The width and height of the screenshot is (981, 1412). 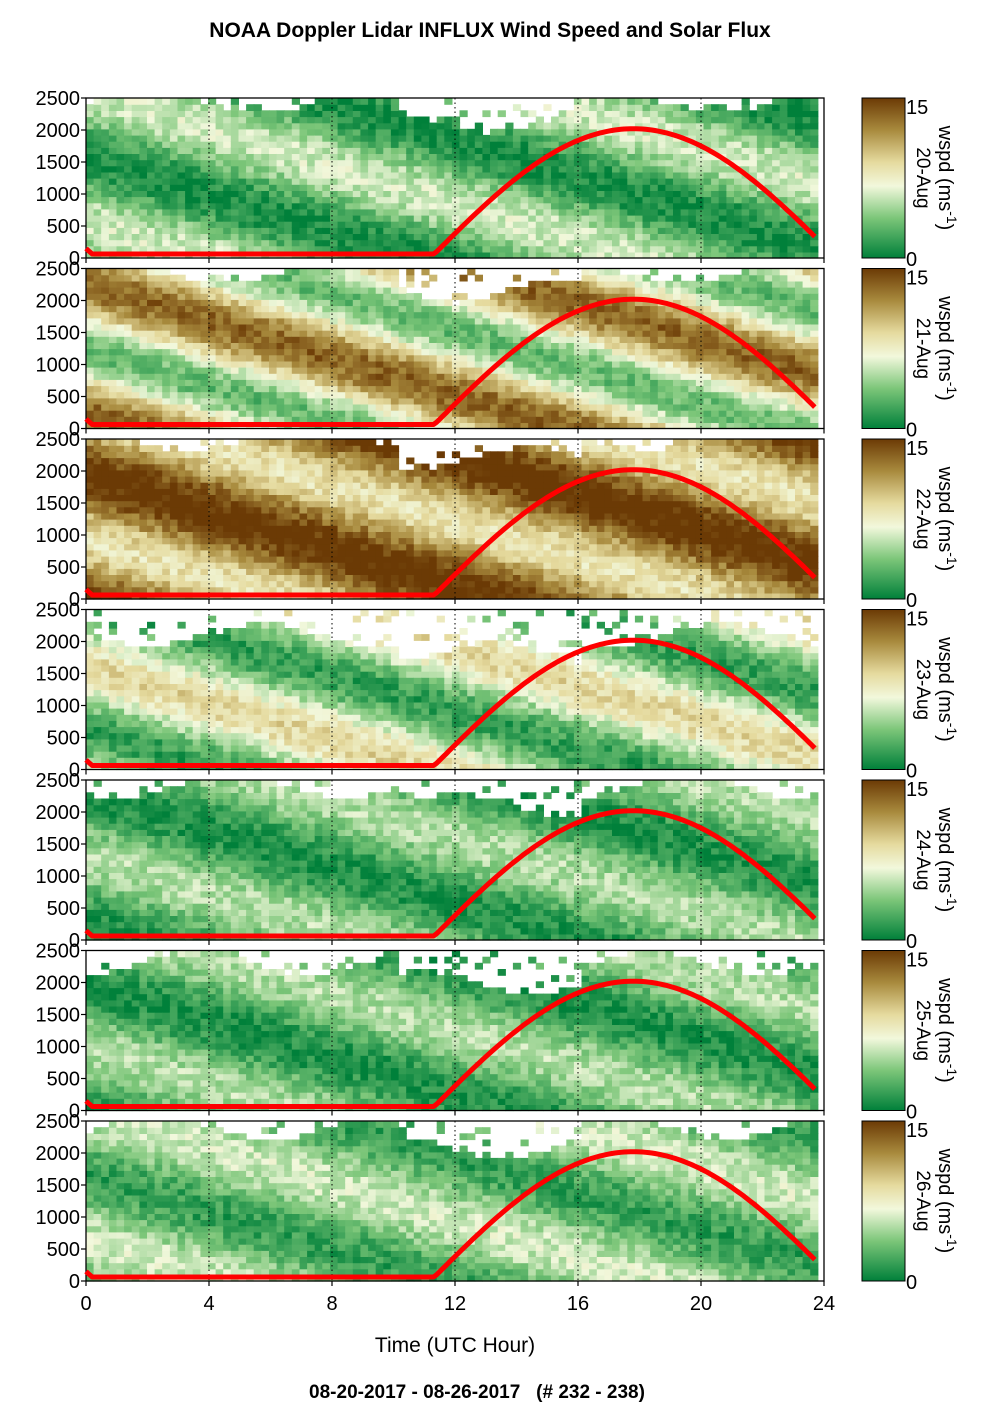 I want to click on y-tick-label-237-1000: 1000, so click(x=58, y=1048).